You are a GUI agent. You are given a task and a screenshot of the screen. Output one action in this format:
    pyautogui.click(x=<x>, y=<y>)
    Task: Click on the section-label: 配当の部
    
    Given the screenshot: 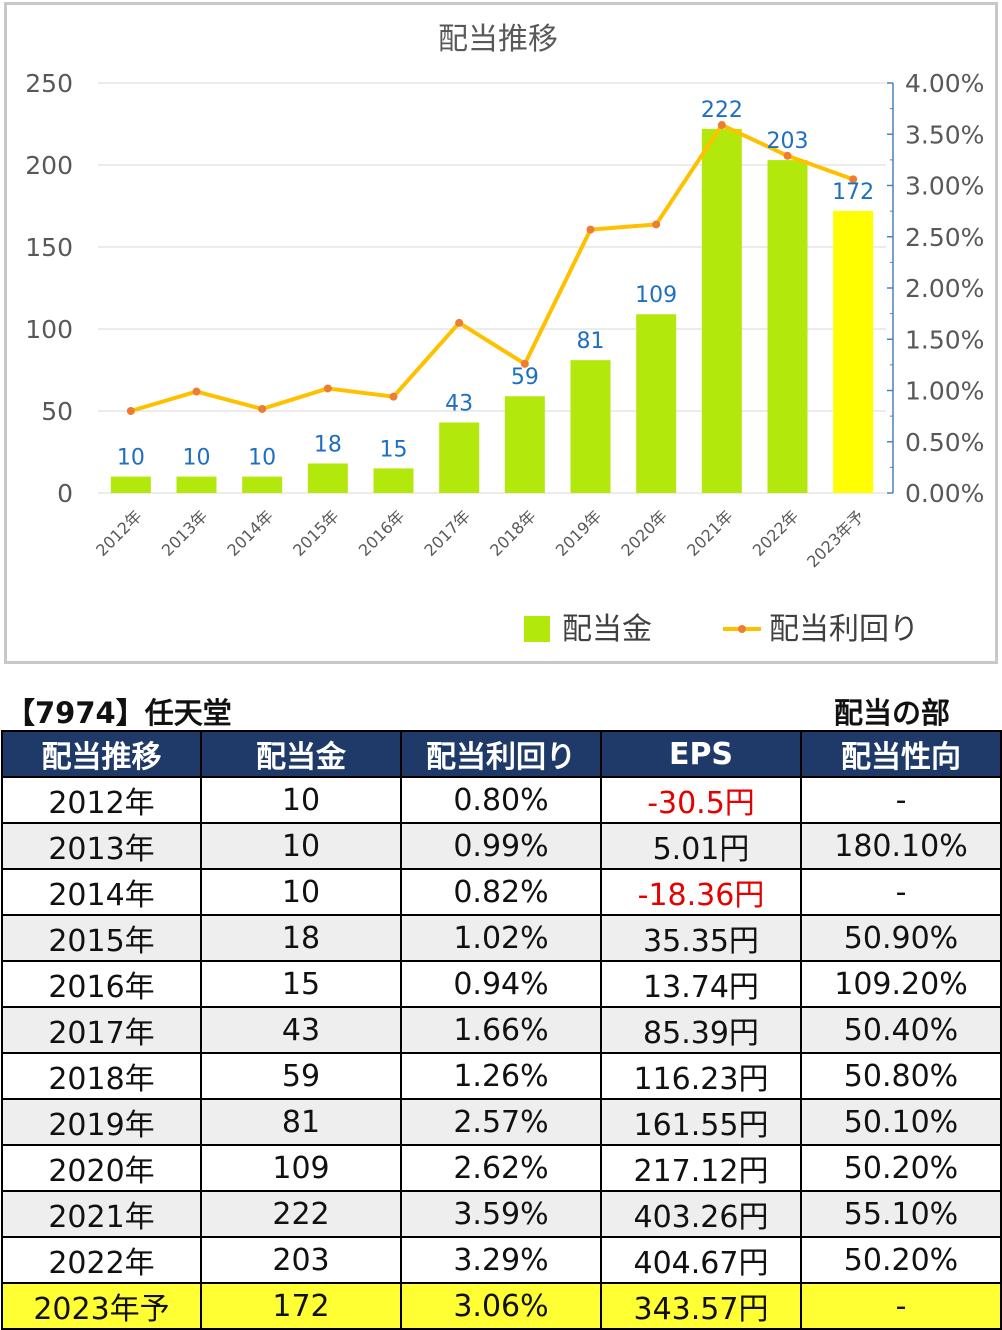 What is the action you would take?
    pyautogui.click(x=892, y=713)
    